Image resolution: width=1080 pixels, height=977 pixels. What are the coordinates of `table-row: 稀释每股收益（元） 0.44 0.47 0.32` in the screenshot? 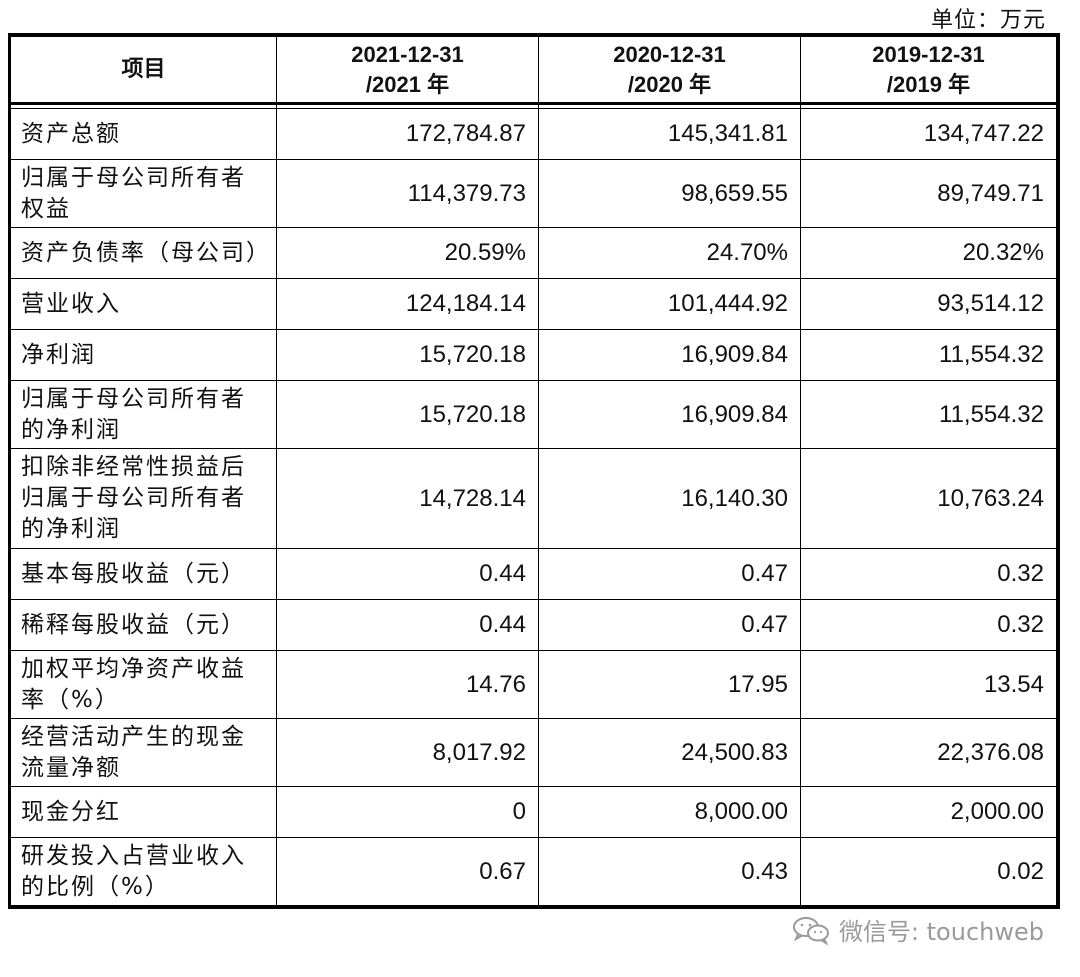 It's located at (534, 625).